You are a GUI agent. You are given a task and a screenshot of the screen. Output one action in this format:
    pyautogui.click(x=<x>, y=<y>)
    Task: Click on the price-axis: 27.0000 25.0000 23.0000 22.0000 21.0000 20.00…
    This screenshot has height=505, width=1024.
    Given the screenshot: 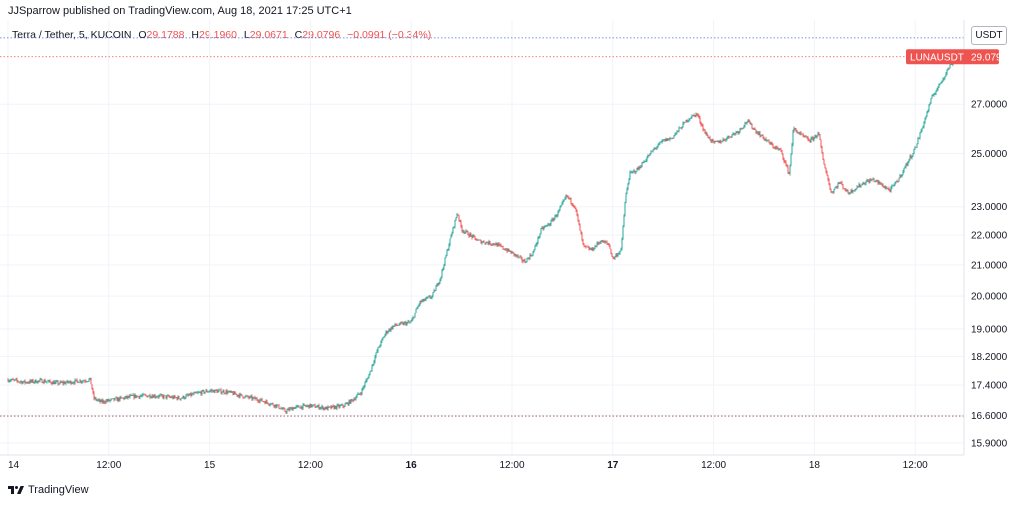 What is the action you would take?
    pyautogui.click(x=989, y=275)
    